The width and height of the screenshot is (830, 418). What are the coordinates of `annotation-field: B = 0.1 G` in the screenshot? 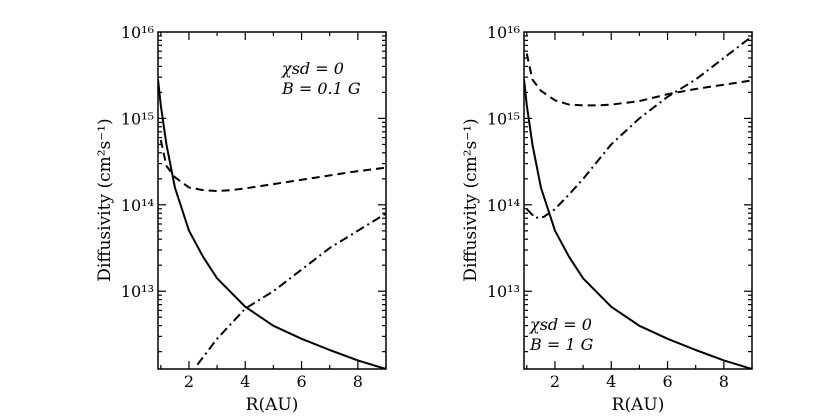 It's located at (321, 88).